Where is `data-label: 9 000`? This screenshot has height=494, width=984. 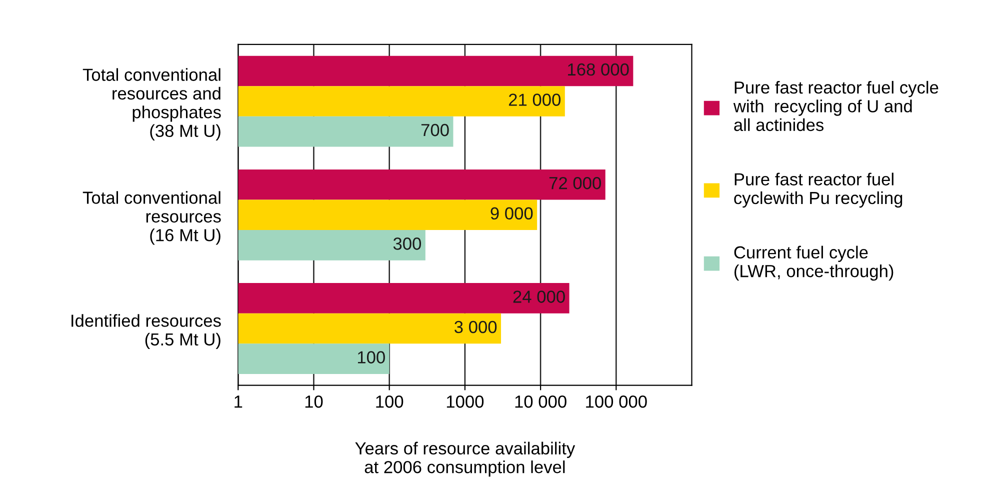 data-label: 9 000 is located at coordinates (511, 213).